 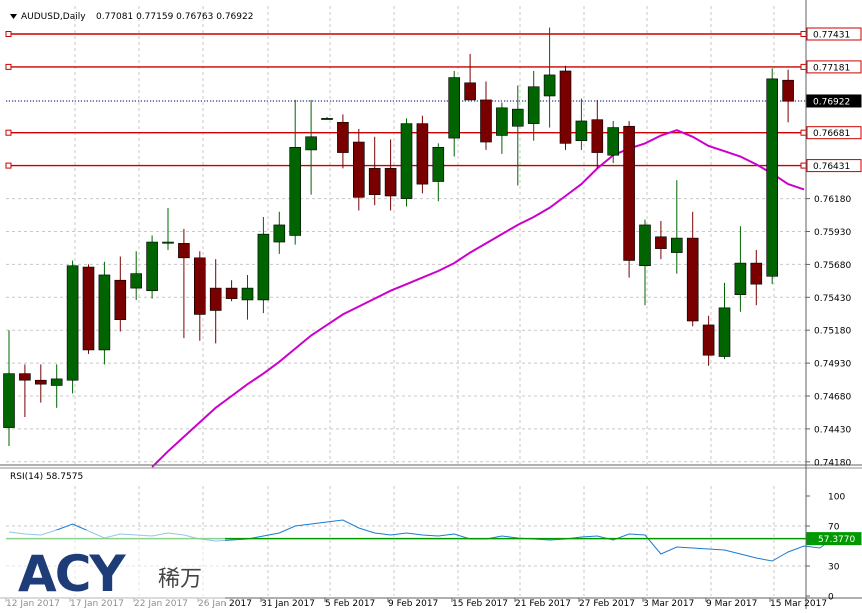 I want to click on watermark-logo-cjk: 稀万, so click(x=180, y=579).